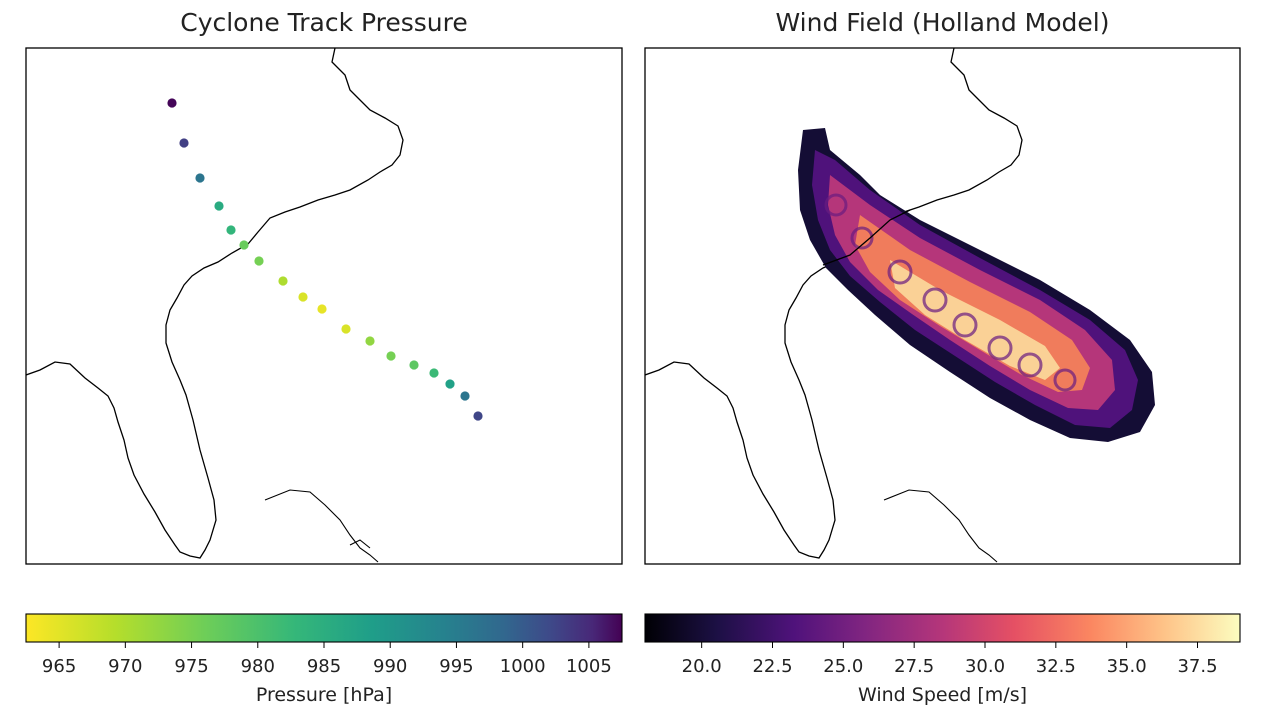 The image size is (1266, 722). What do you see at coordinates (456, 666) in the screenshot?
I see `colorbar-tick-label: 995` at bounding box center [456, 666].